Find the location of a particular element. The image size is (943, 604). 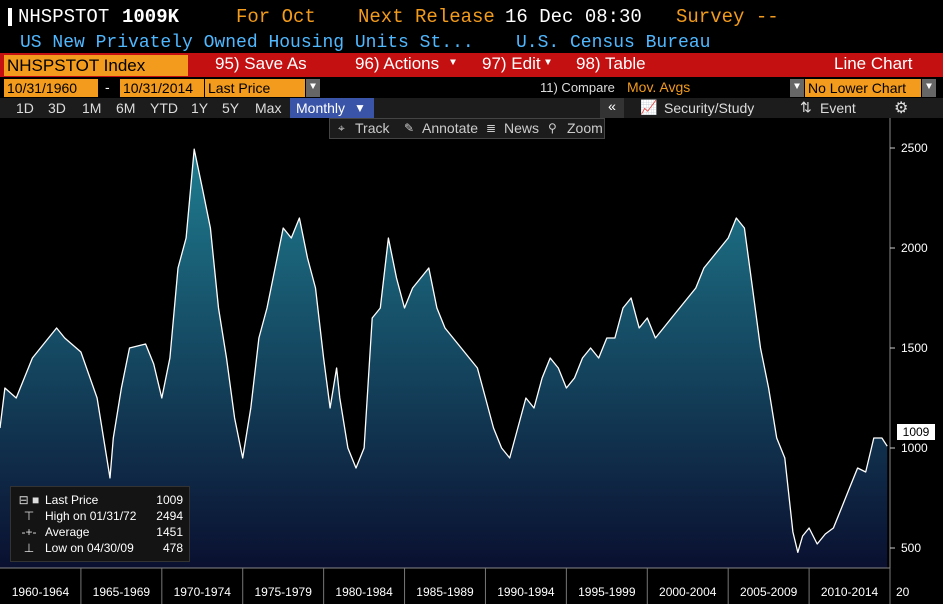

legend-low-row: ⊥ Low on 04/30/09 478 is located at coordinates (100, 549).